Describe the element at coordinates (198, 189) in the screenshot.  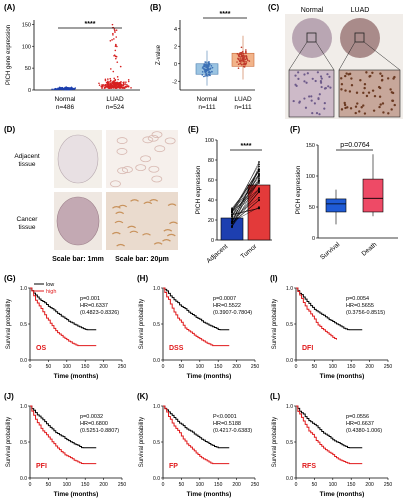
I see `panel-e-ylabel: PICH expression` at that location.